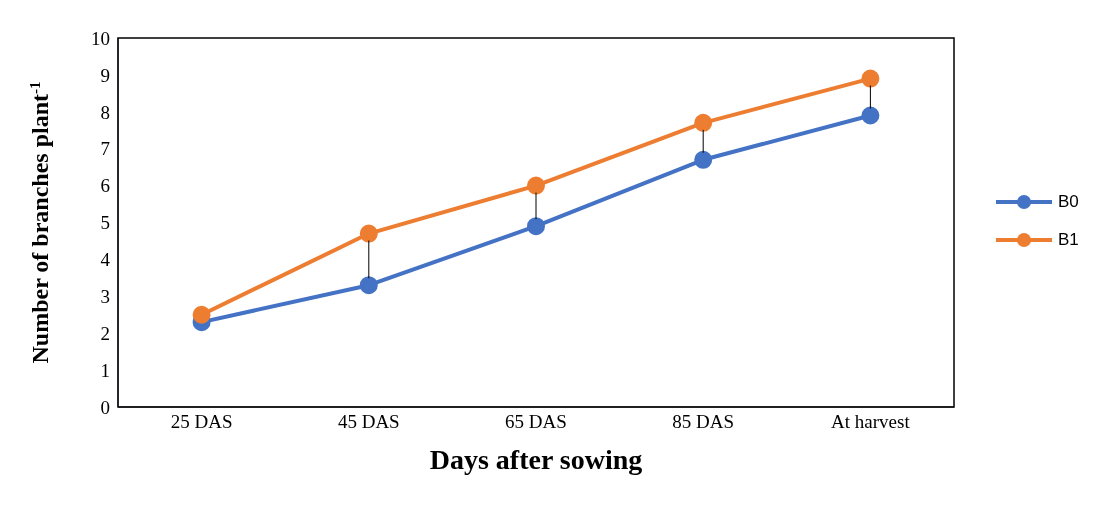 Image resolution: width=1112 pixels, height=505 pixels. Describe the element at coordinates (105, 260) in the screenshot. I see `y-tick-label: 4` at that location.